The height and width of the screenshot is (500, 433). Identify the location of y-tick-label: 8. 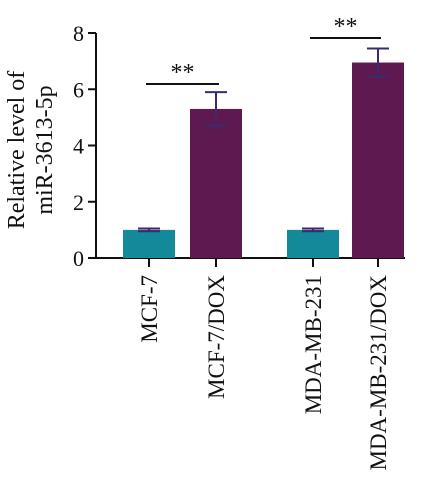
(78, 33).